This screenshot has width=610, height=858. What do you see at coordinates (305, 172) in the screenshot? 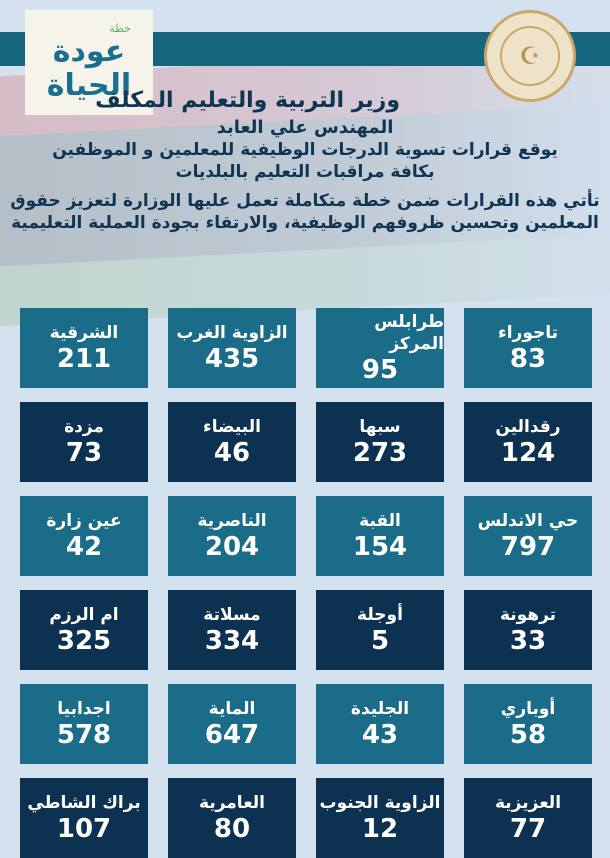
I see `title-scope: بكافة مراقبات التعليم بالبلديات` at bounding box center [305, 172].